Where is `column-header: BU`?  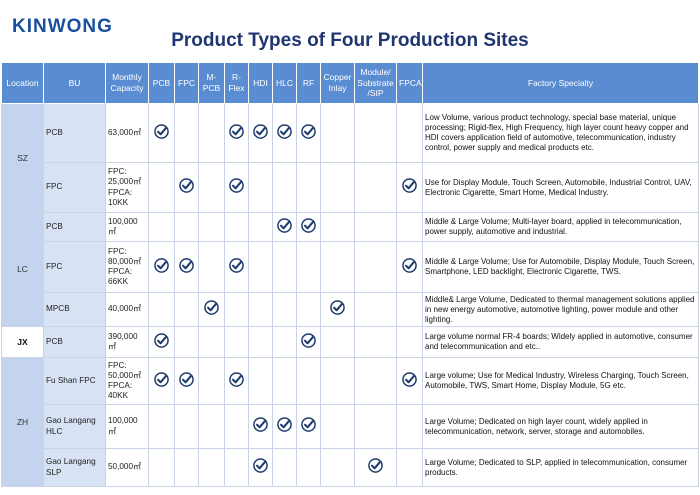
column-header: BU is located at coordinates (74, 83).